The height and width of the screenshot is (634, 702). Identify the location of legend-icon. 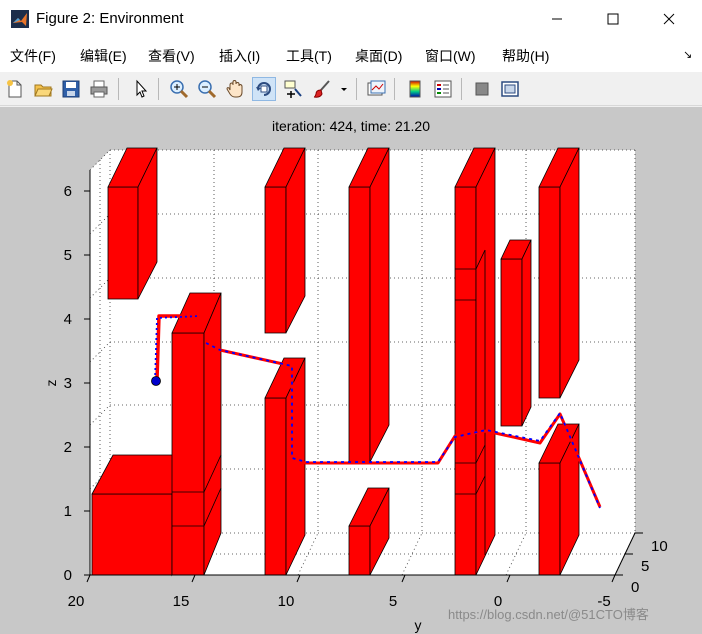
(443, 89).